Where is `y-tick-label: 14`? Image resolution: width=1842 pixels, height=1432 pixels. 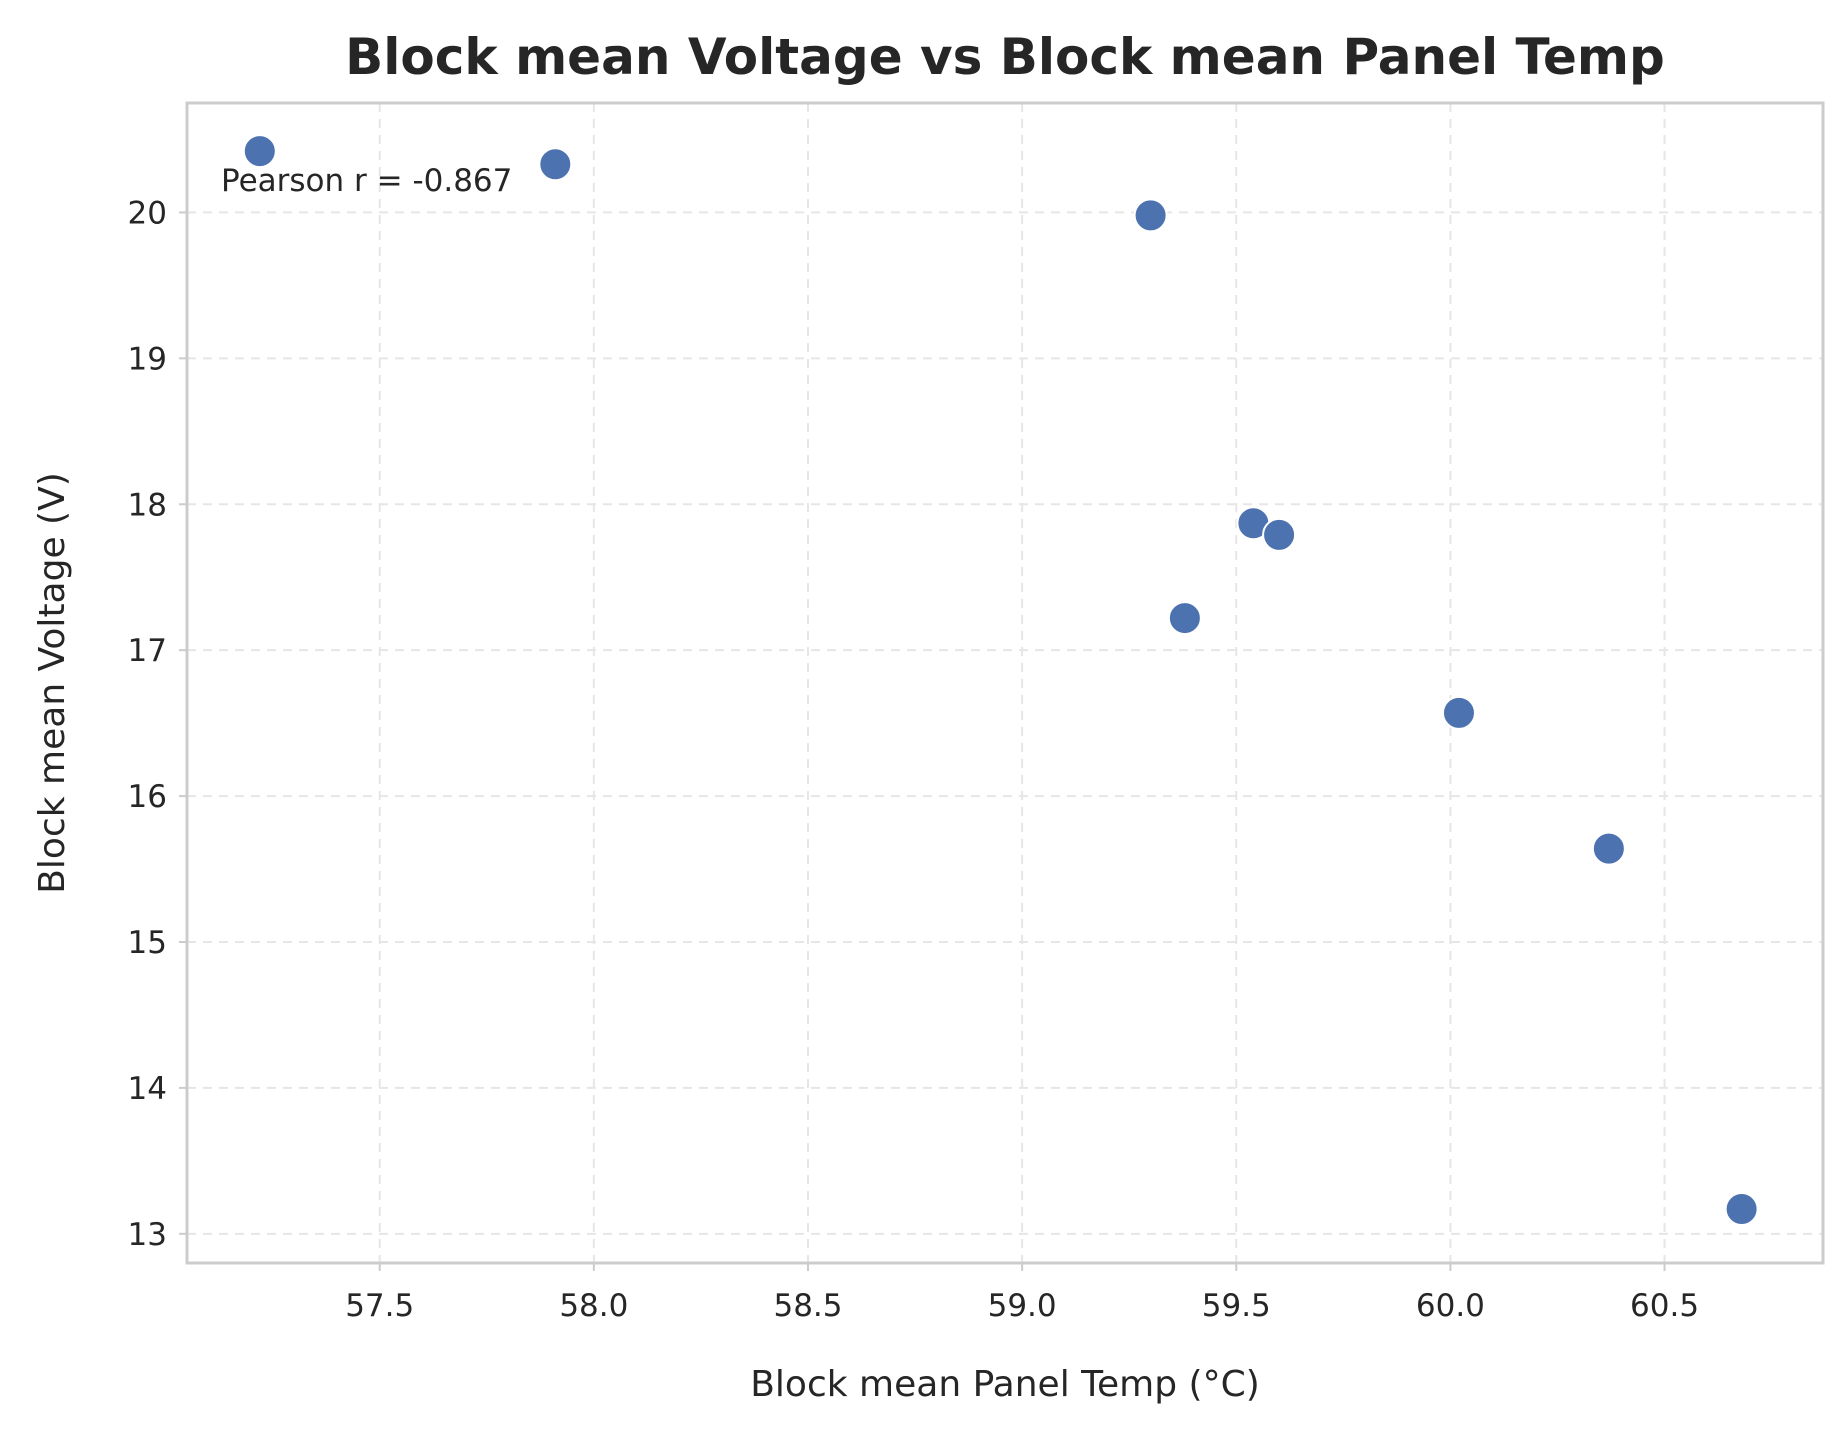
y-tick-label: 14 is located at coordinates (147, 1089).